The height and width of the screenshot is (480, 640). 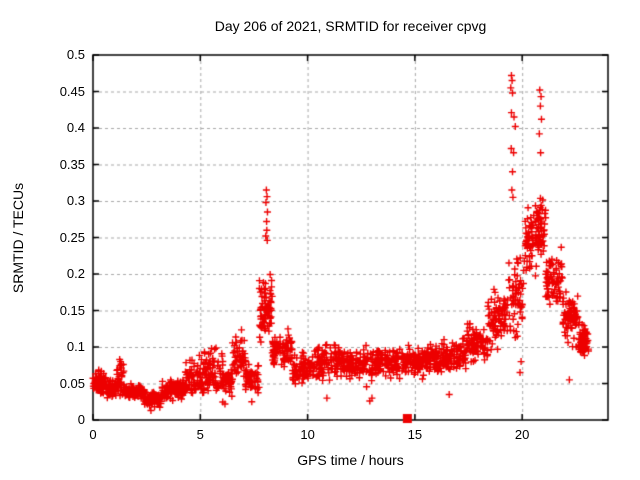 What do you see at coordinates (93, 434) in the screenshot?
I see `x-tick-label: 0` at bounding box center [93, 434].